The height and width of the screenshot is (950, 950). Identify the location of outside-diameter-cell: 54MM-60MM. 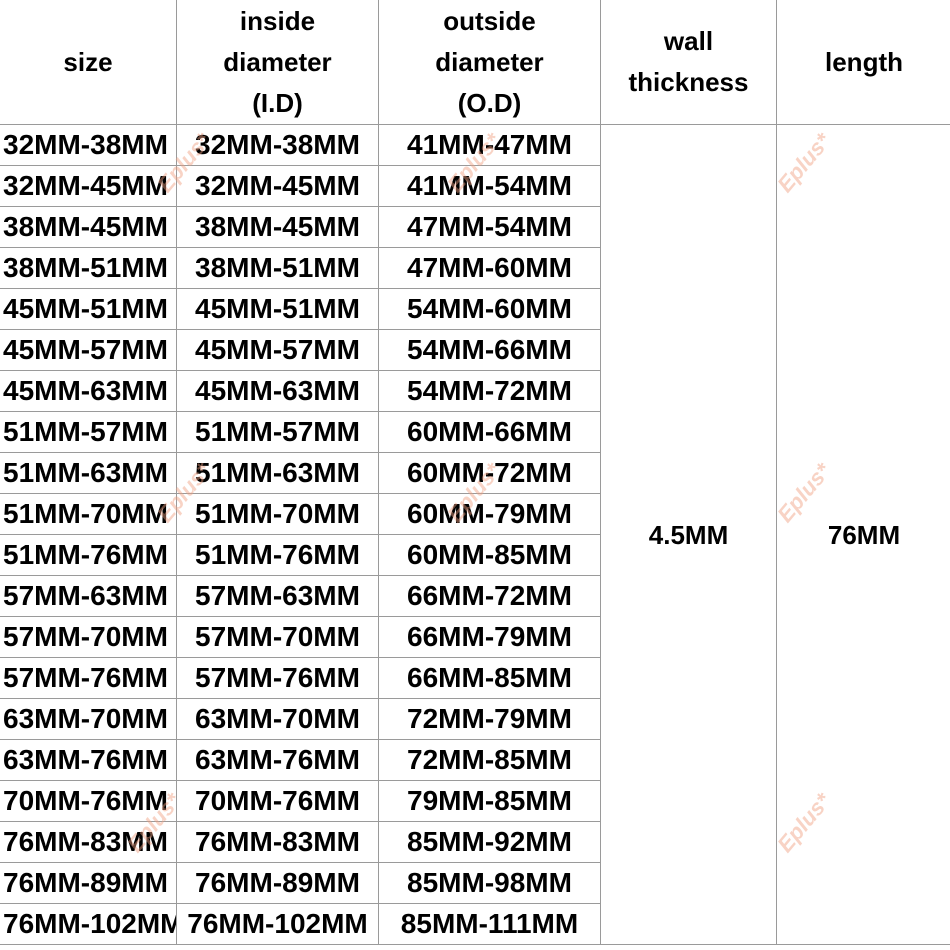
(489, 309).